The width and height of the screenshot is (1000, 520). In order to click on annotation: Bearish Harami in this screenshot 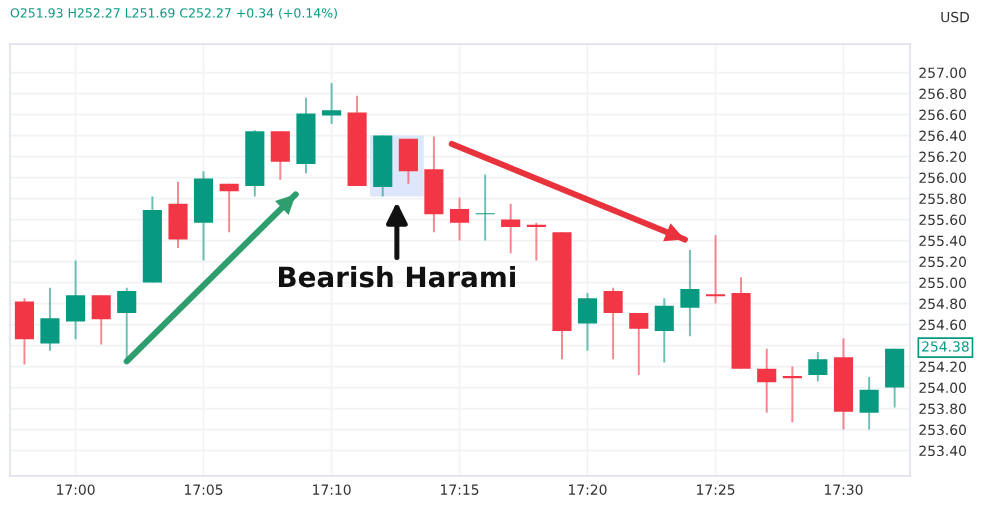, I will do `click(397, 276)`.